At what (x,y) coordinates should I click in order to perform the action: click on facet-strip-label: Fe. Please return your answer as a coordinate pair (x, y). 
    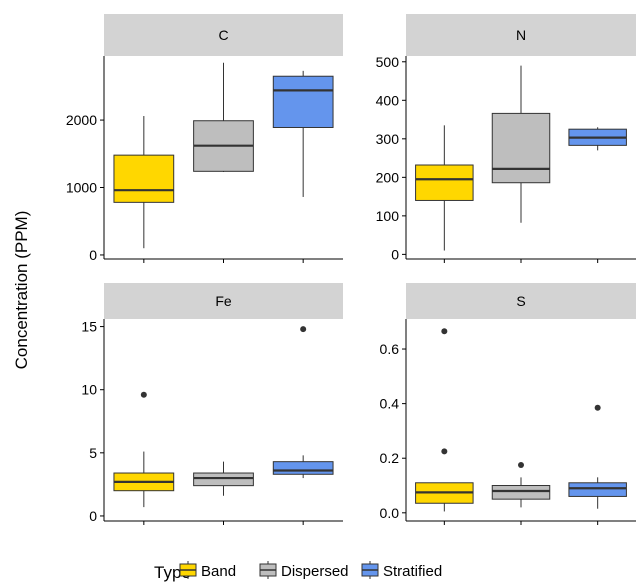
    Looking at the image, I should click on (223, 301).